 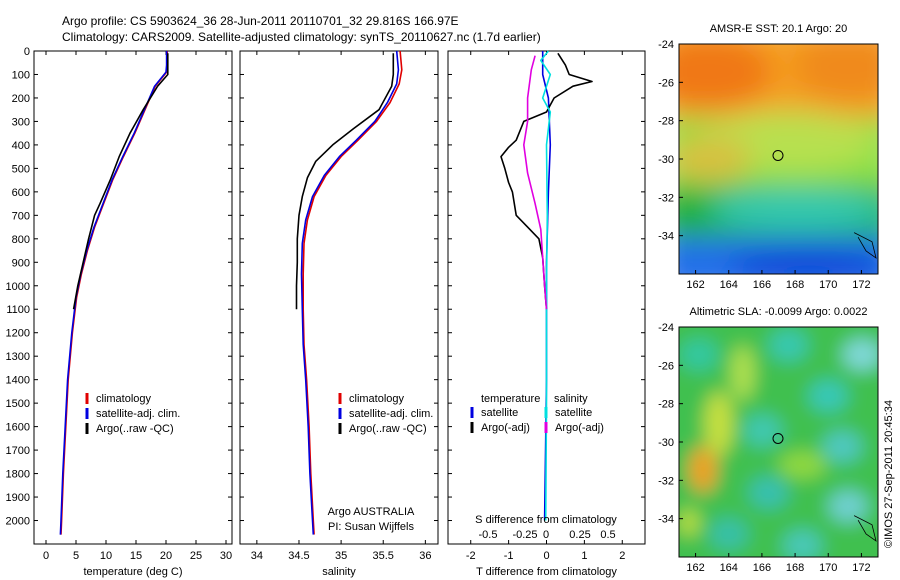 What do you see at coordinates (339, 572) in the screenshot?
I see `salinity-xlabel: salinity` at bounding box center [339, 572].